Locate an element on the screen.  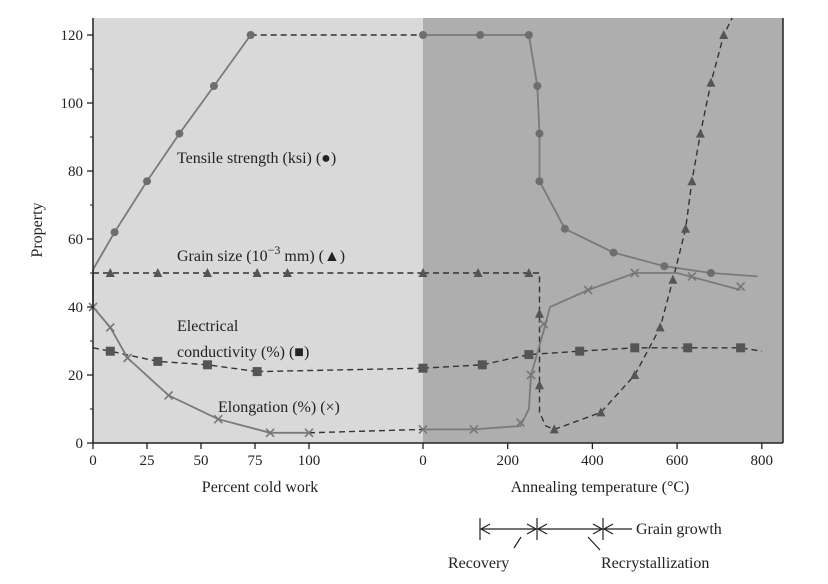
recrystallization-leader is located at coordinates (594, 543).